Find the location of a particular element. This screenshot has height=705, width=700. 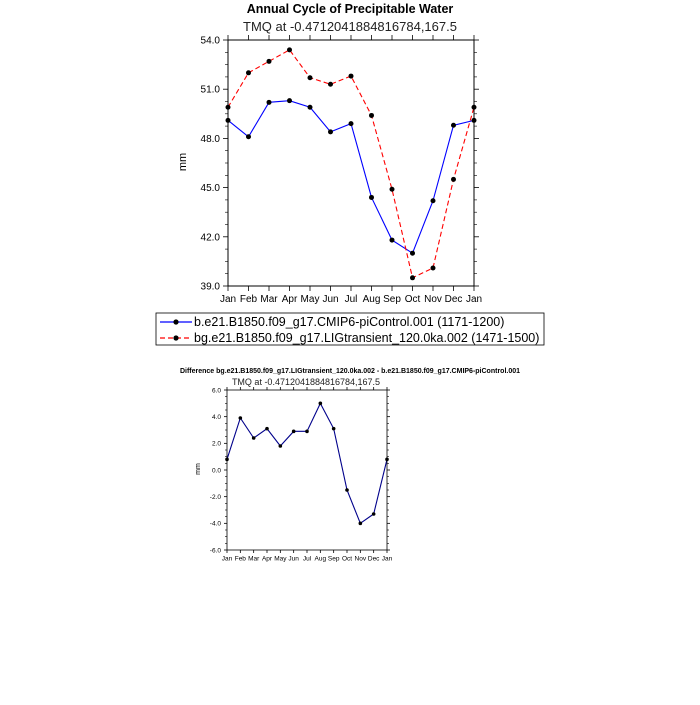

y-tick-label: 48.0 is located at coordinates (211, 139).